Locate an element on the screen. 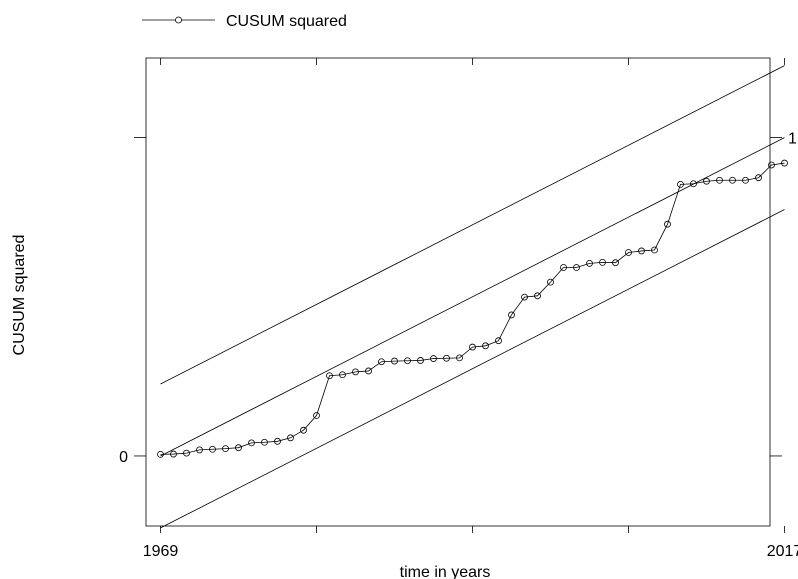 This screenshot has height=579, width=798. x-axis-label: time in years is located at coordinates (445, 571).